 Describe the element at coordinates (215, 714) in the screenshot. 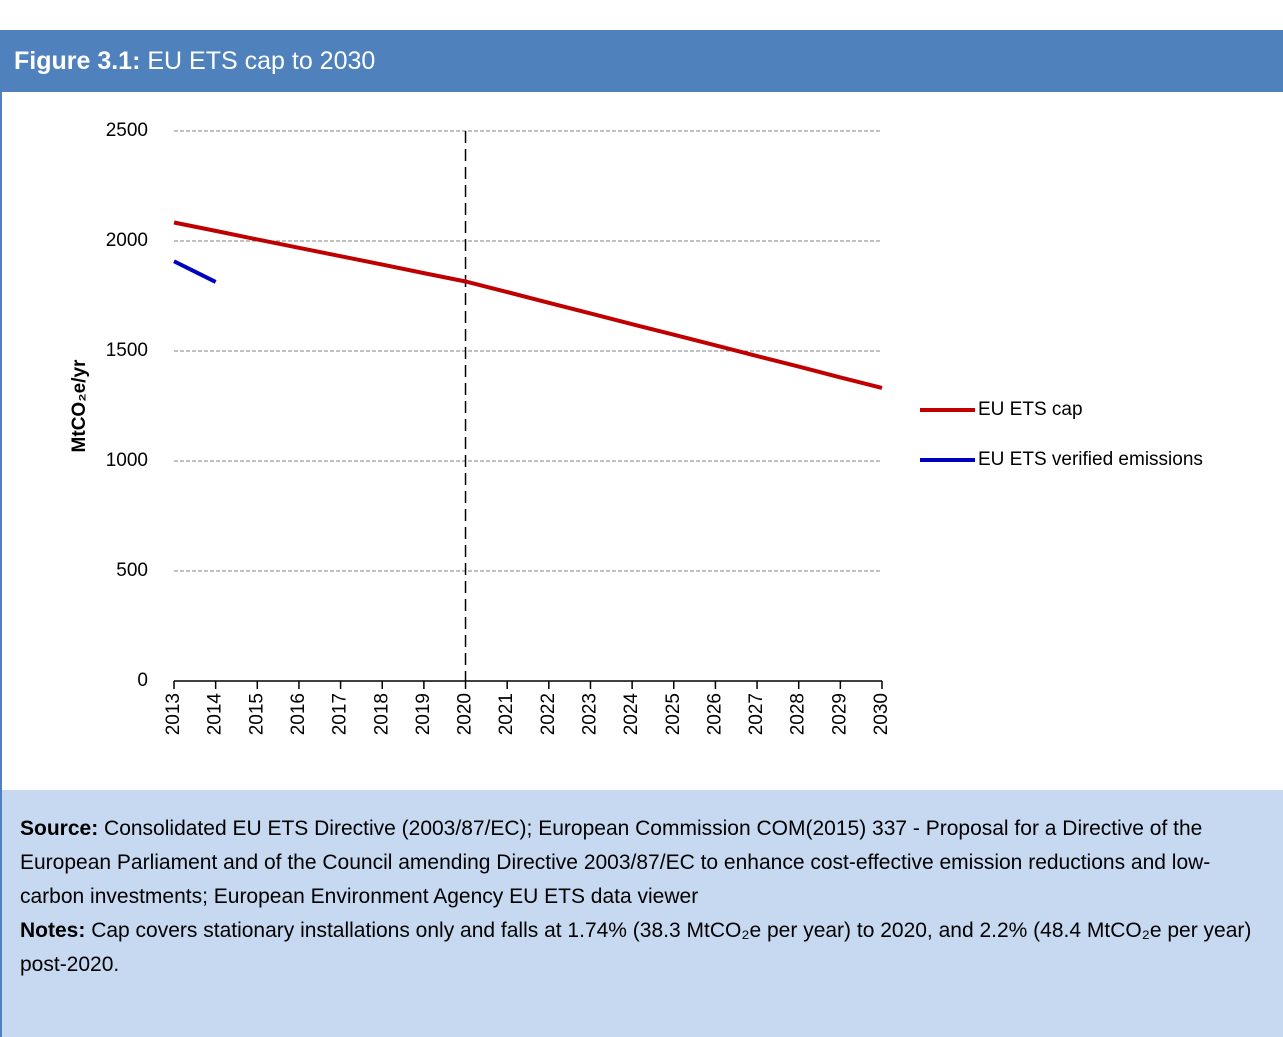

I see `x-tick-label: 2014` at that location.